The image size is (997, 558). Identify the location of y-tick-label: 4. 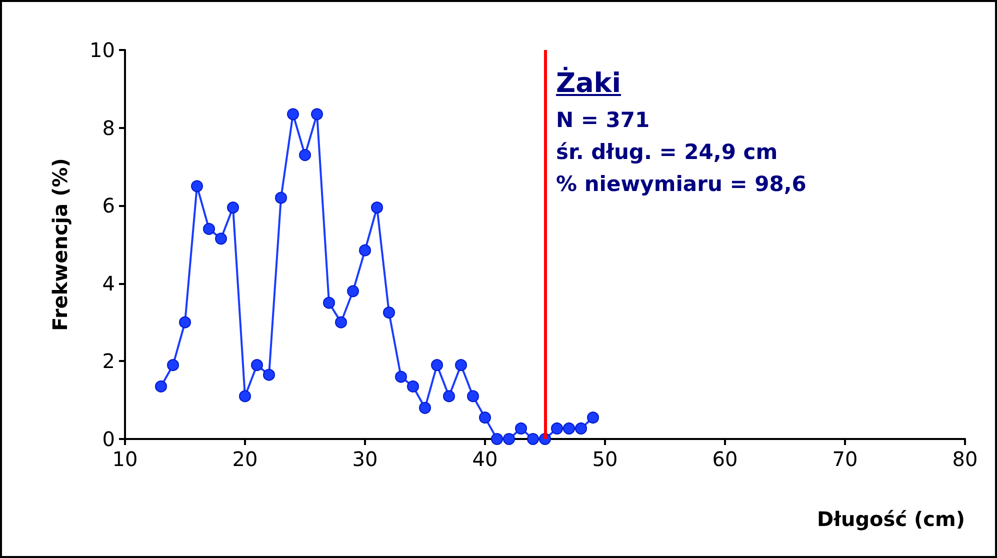
(108, 283).